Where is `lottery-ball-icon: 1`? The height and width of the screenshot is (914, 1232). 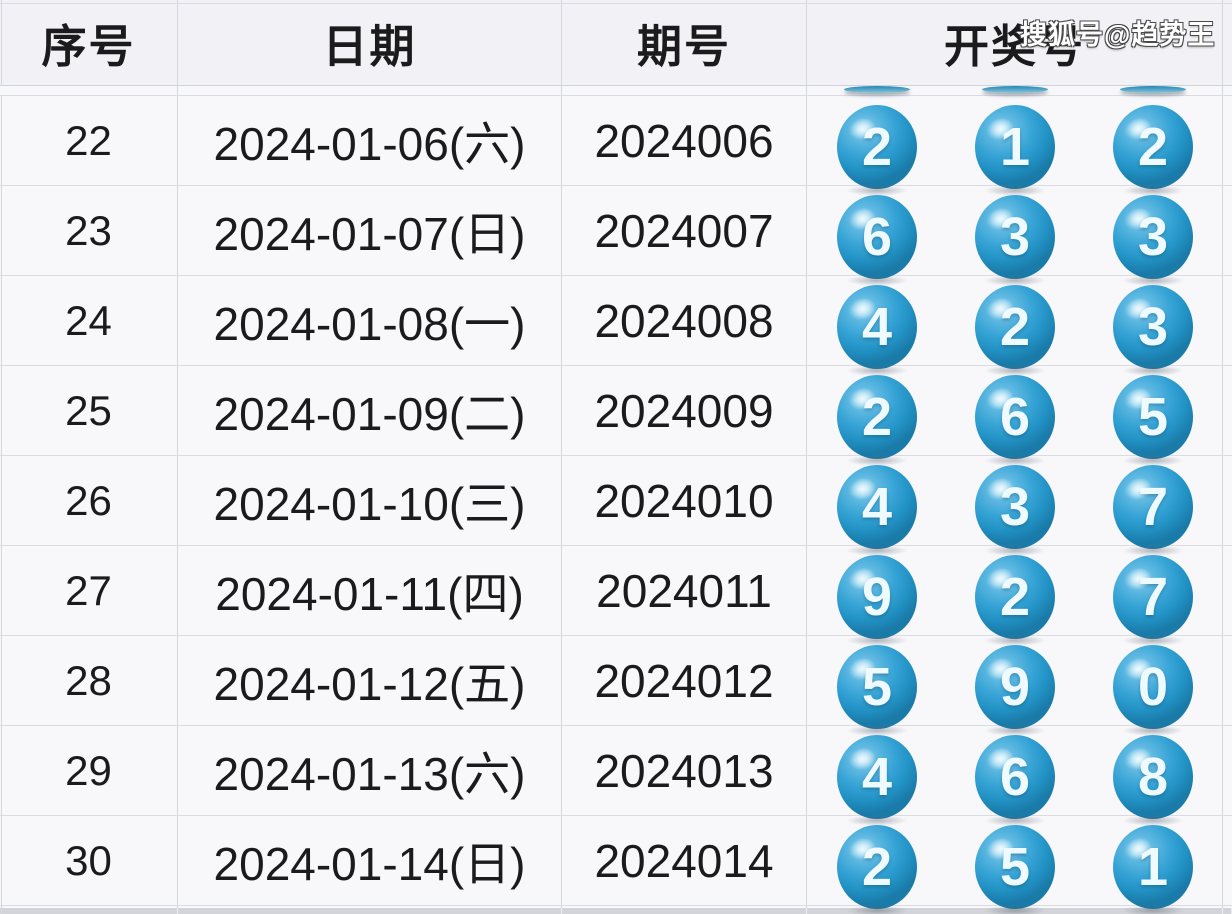 lottery-ball-icon: 1 is located at coordinates (1153, 869).